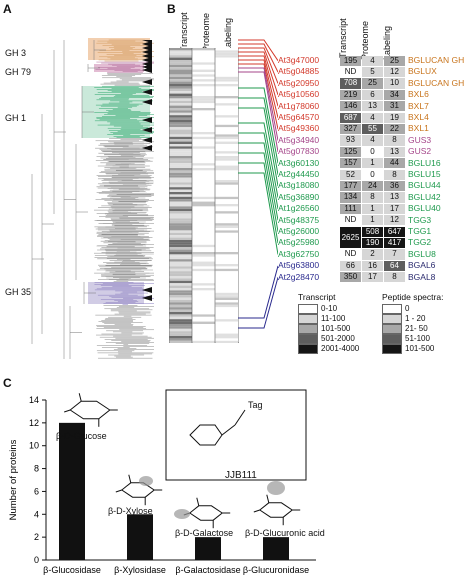 Image resolution: width=474 pixels, height=580 pixels. I want to click on gene-name: BGLUCAN GH, so click(436, 82).